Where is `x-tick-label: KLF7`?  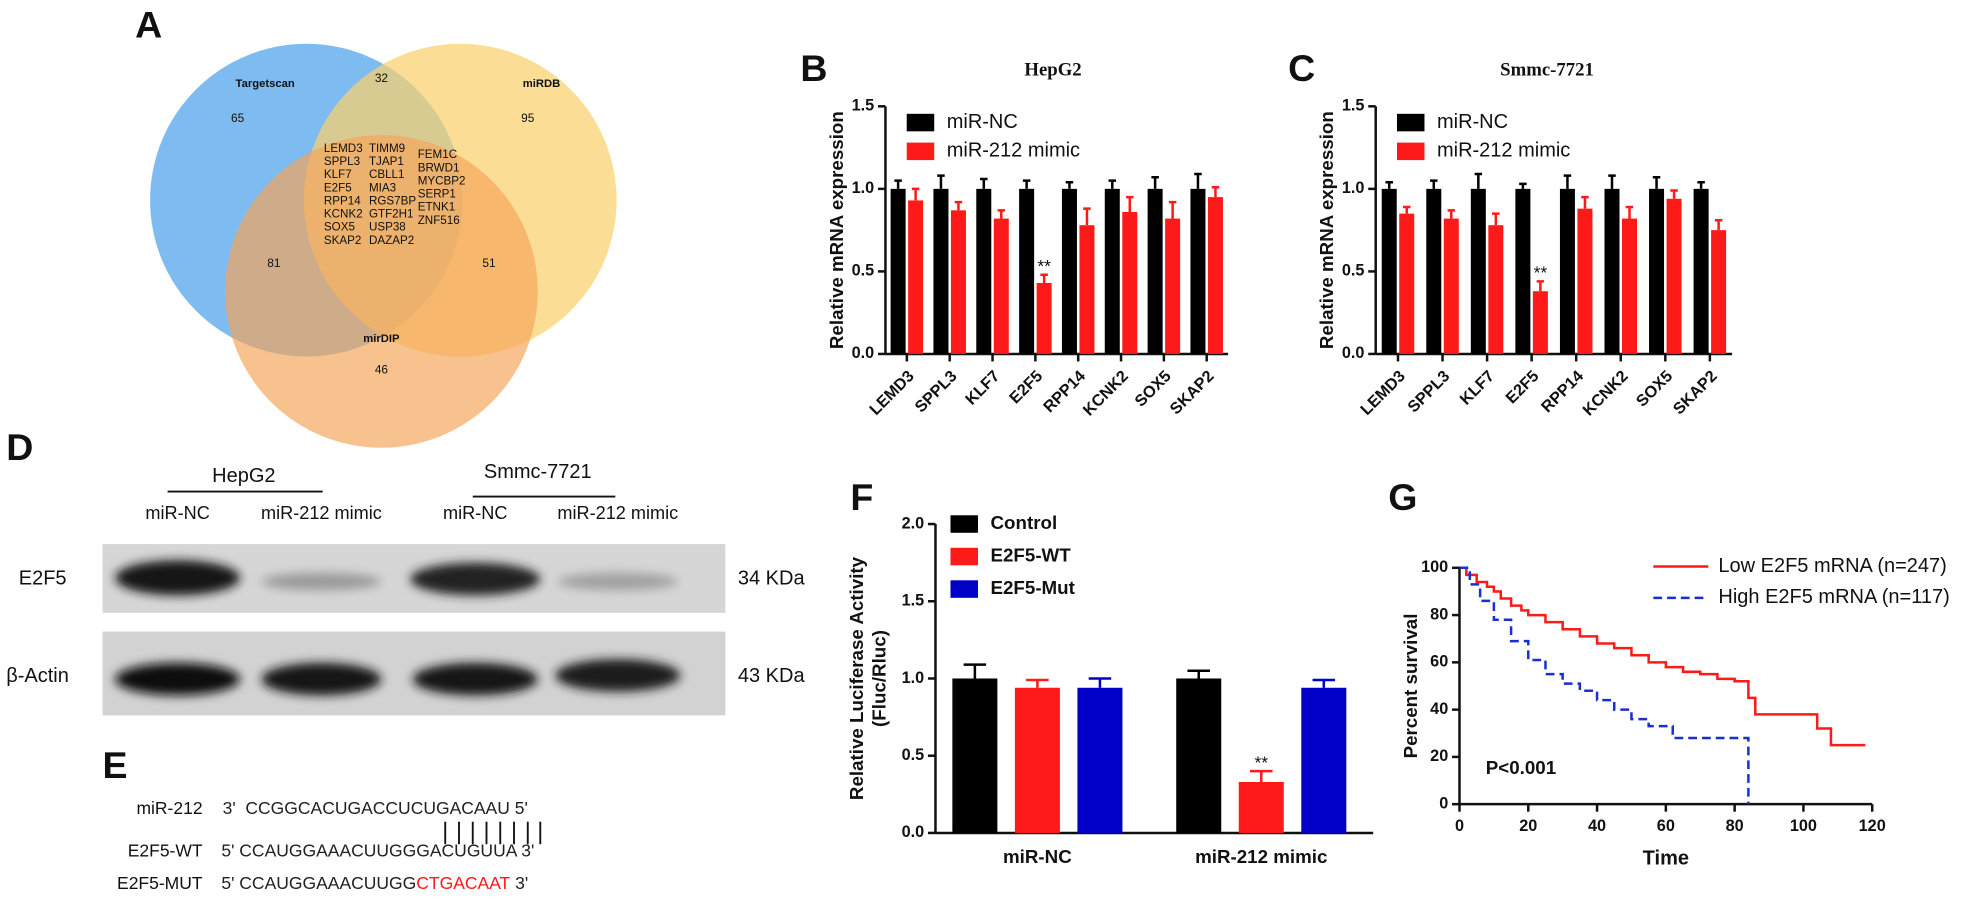
x-tick-label: KLF7 is located at coordinates (1477, 387).